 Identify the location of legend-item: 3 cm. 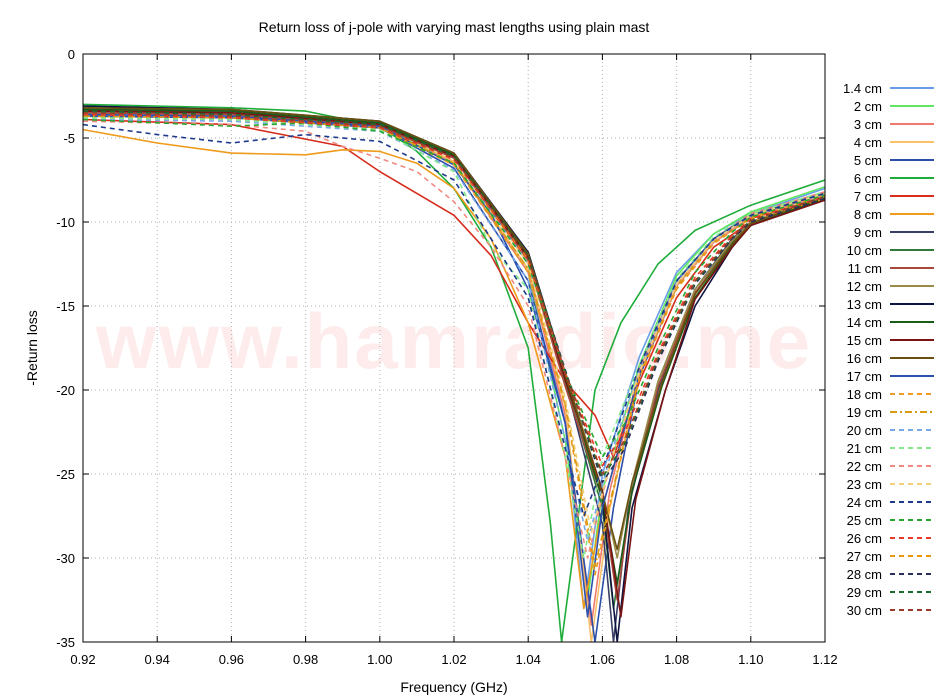
(894, 124).